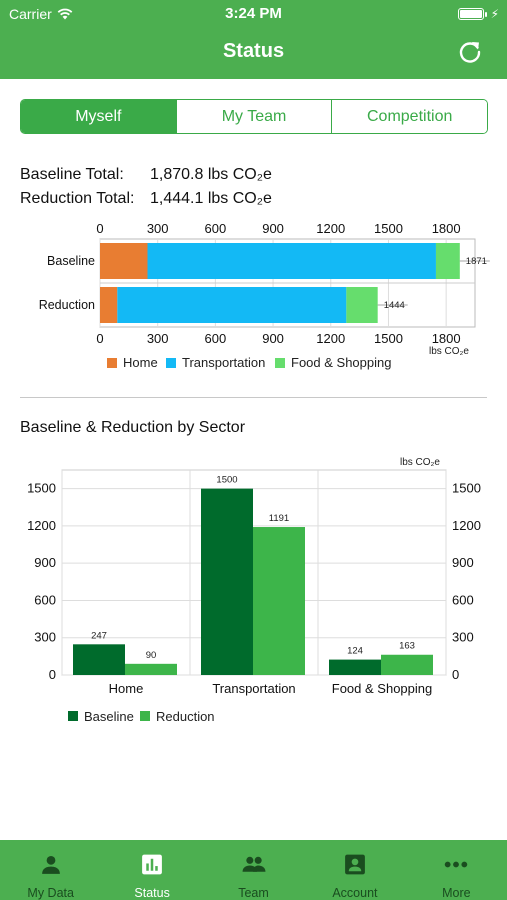 Image resolution: width=507 pixels, height=900 pixels. Describe the element at coordinates (50, 864) in the screenshot. I see `person-icon` at that location.